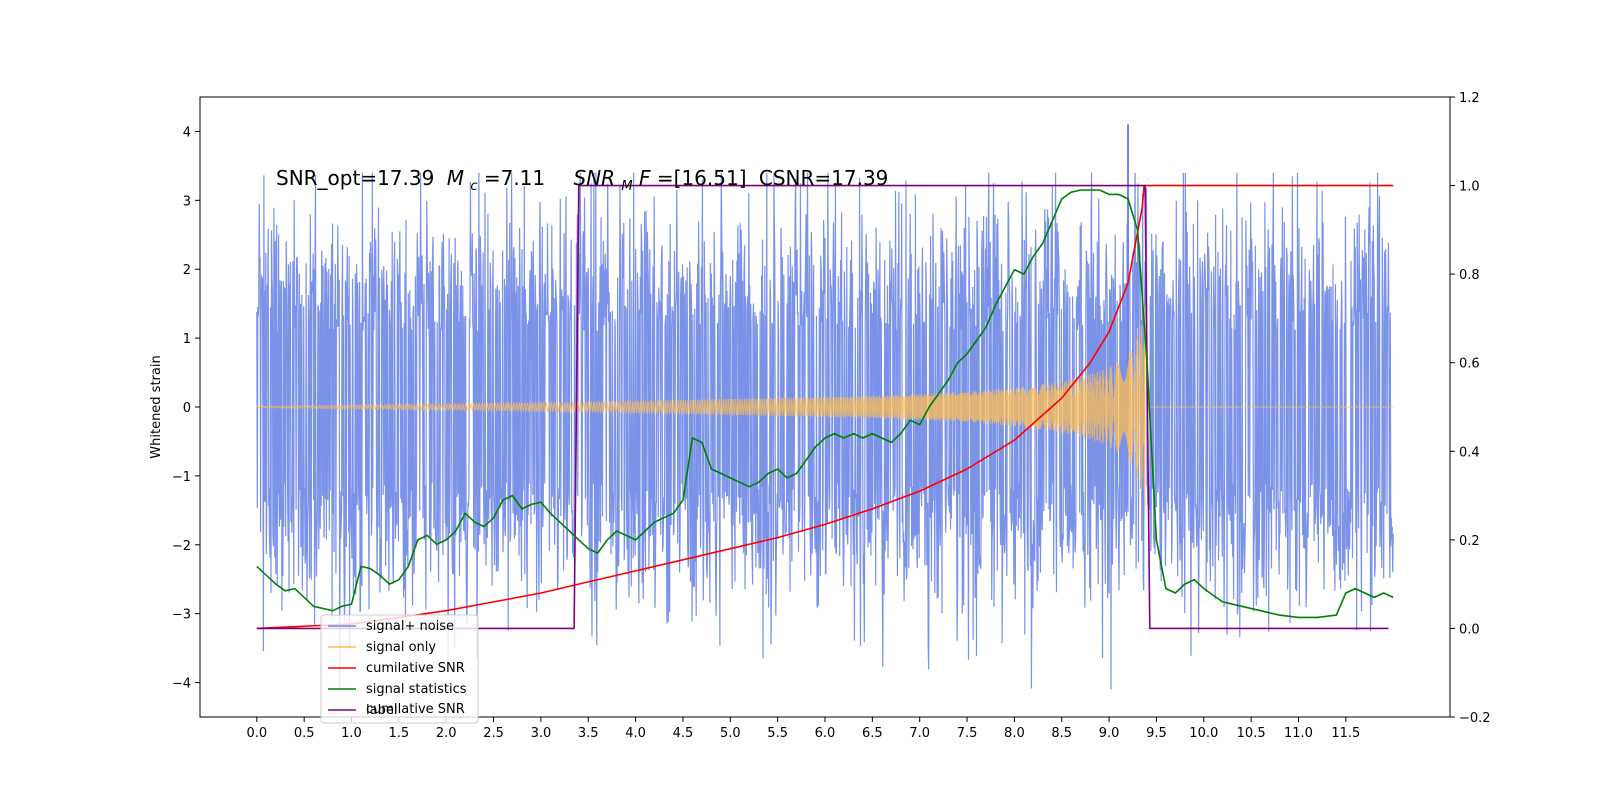 The height and width of the screenshot is (800, 1600). I want to click on x-tick-label: 10.5, so click(1251, 733).